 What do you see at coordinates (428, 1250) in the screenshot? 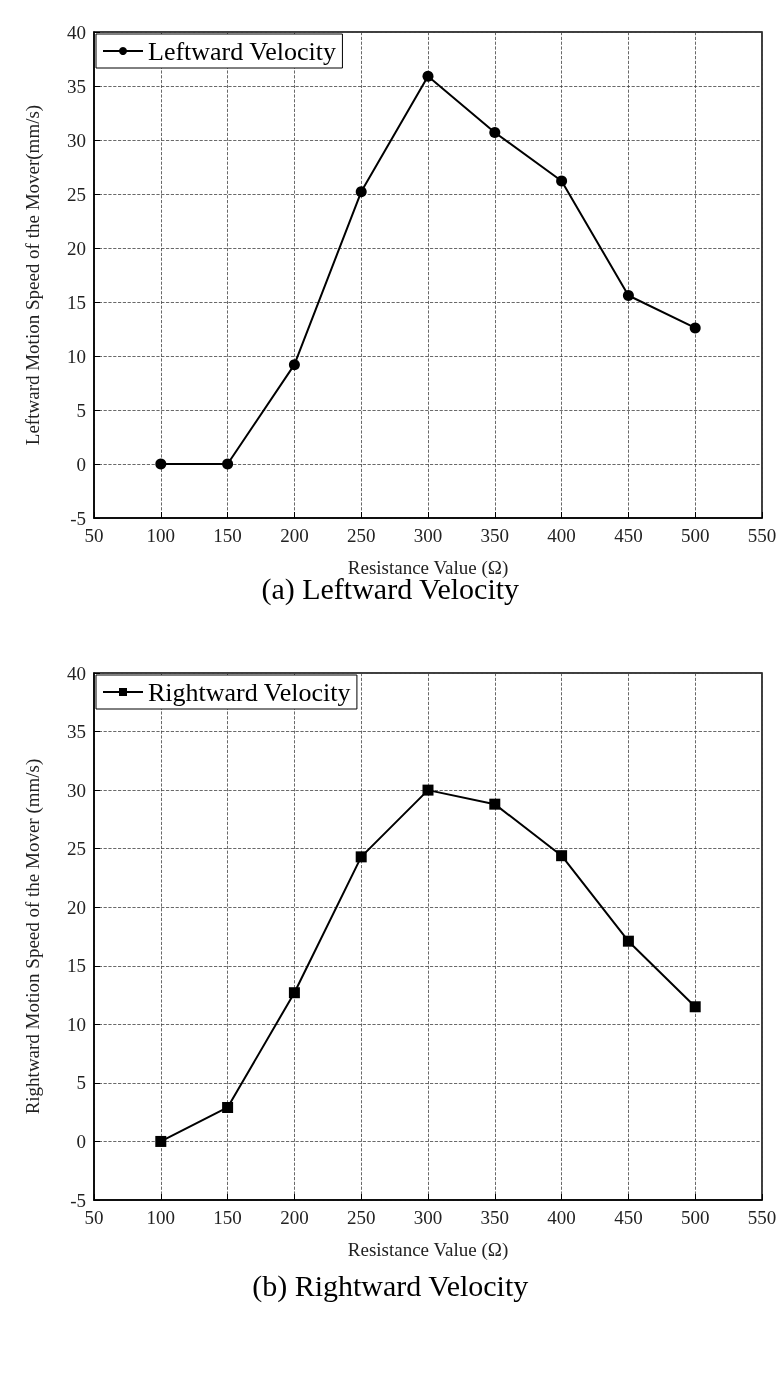
I see `x-axis-title: Resistance Value (Ω)` at bounding box center [428, 1250].